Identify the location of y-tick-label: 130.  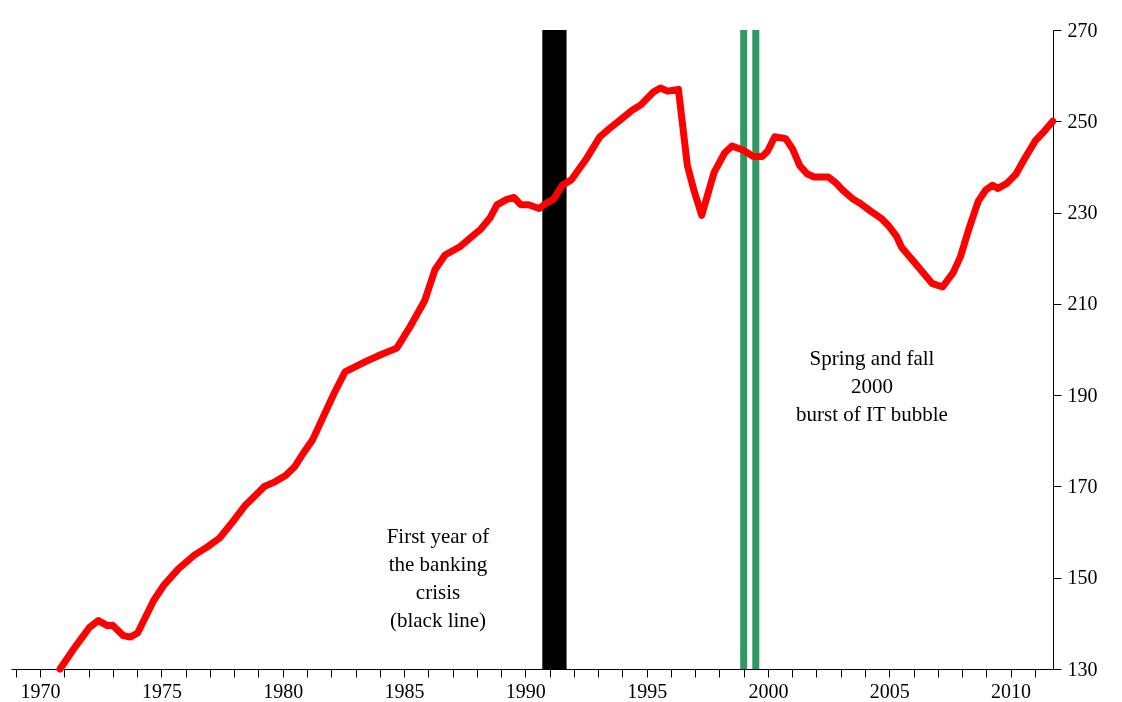
(1082, 668).